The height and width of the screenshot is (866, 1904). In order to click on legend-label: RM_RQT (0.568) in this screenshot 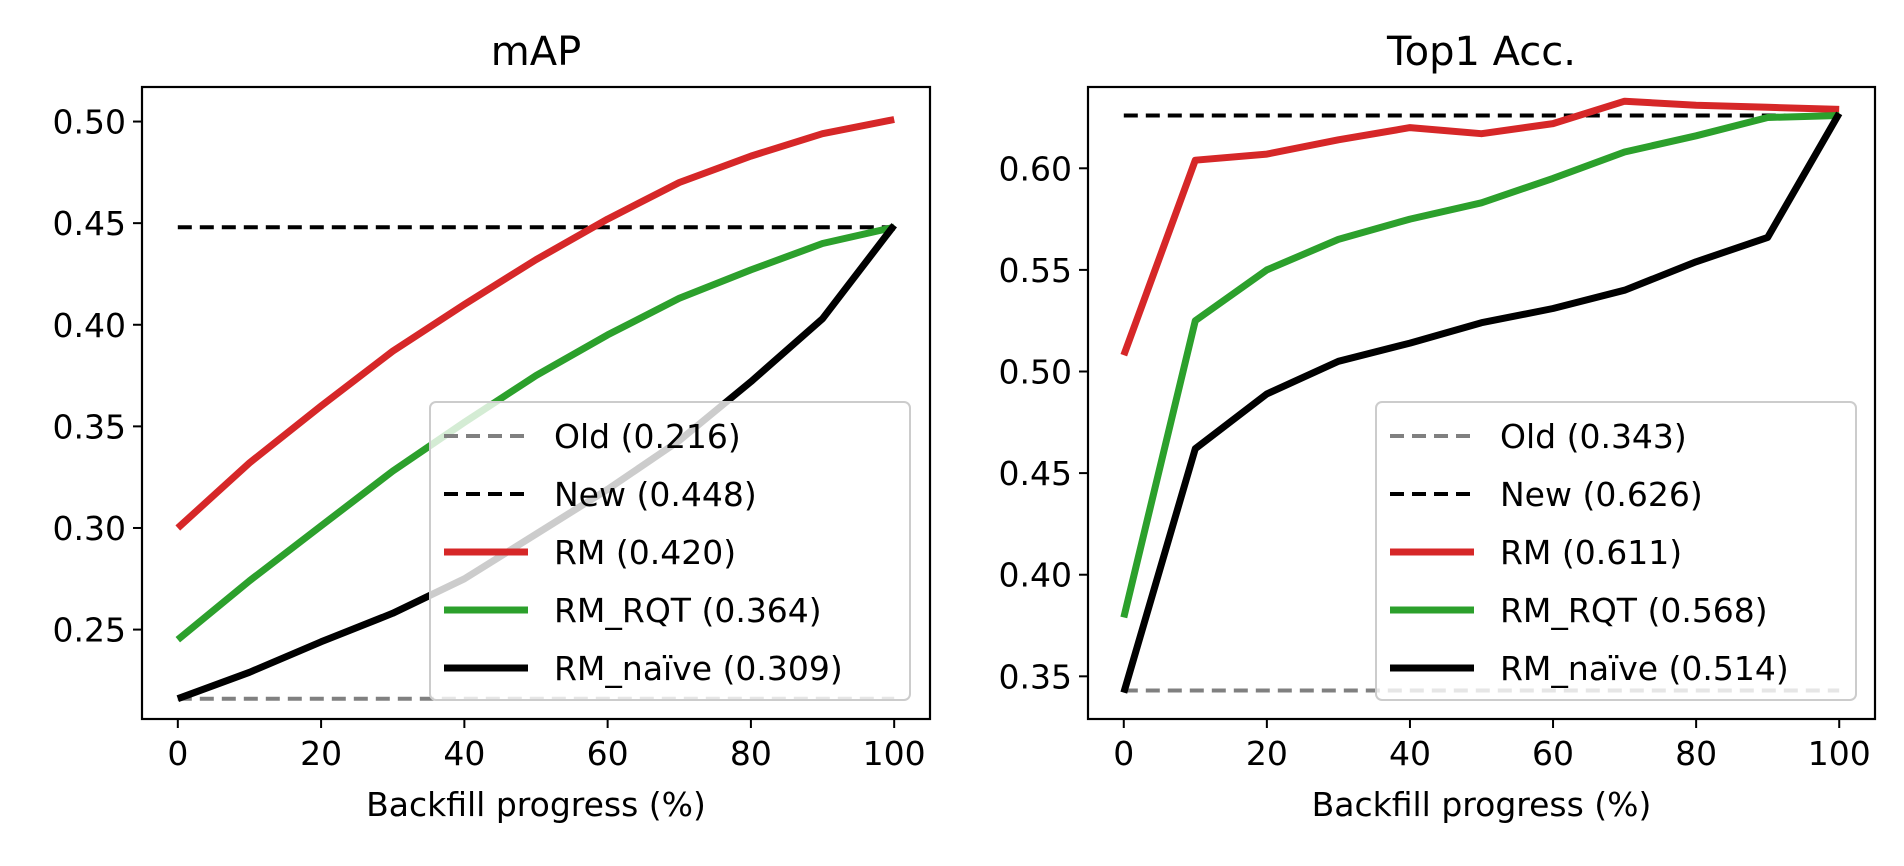, I will do `click(1634, 610)`.